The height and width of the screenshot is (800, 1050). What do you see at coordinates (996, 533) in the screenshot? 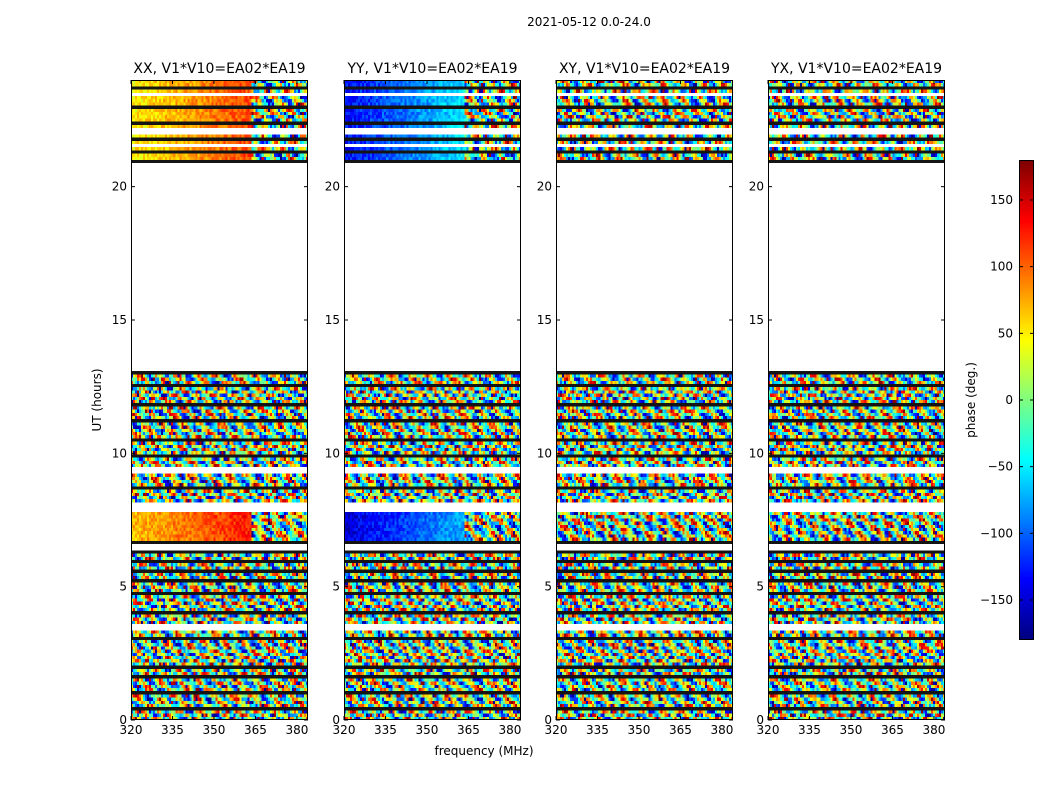
I see `colorbar-tick-label: −100` at bounding box center [996, 533].